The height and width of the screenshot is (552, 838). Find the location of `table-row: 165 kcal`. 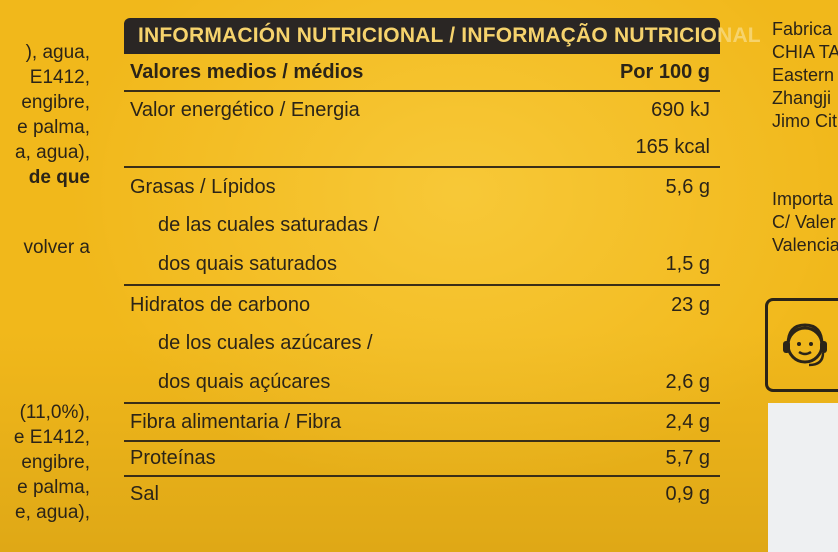

table-row: 165 kcal is located at coordinates (422, 148).